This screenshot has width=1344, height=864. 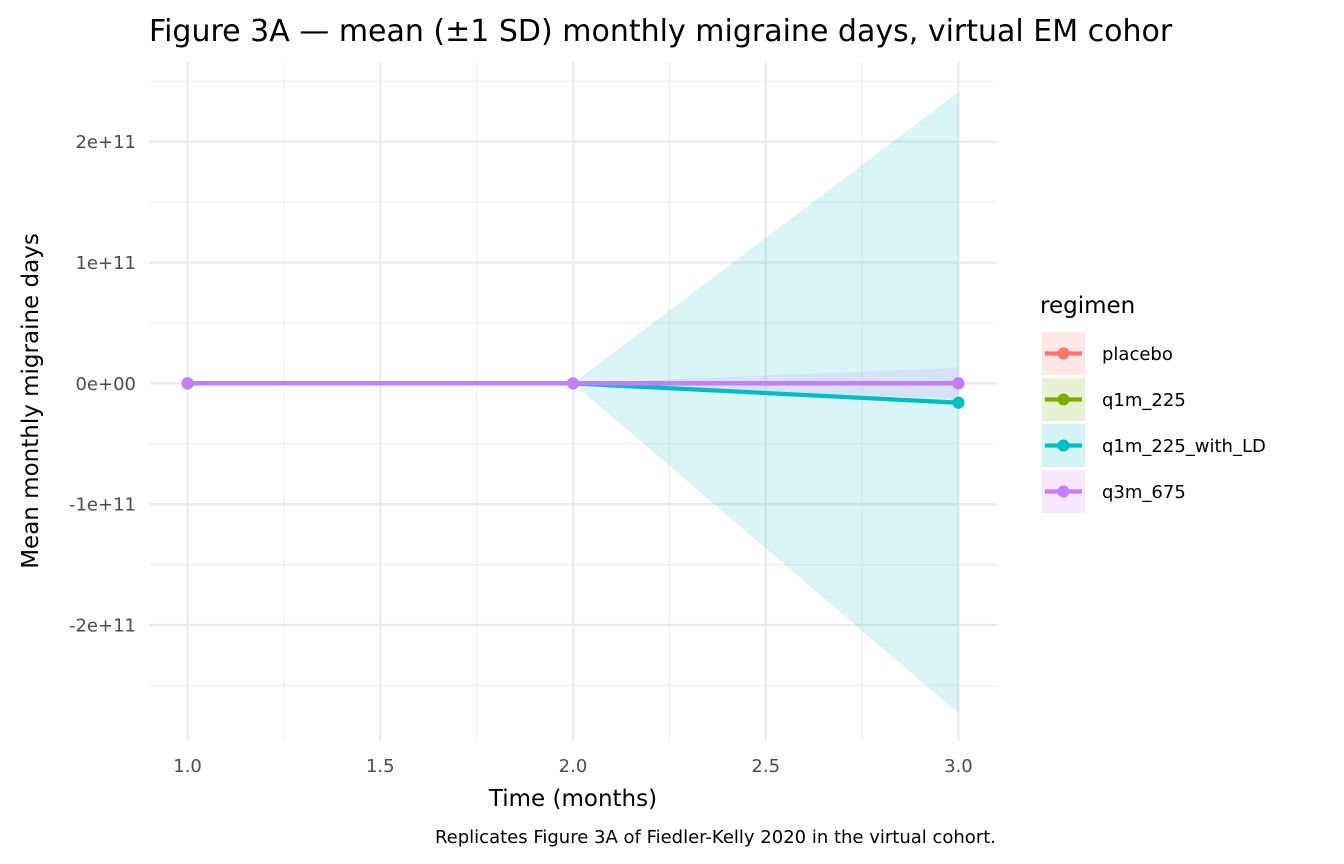 What do you see at coordinates (31, 401) in the screenshot?
I see `y-axis-title: Mean monthly migraine days` at bounding box center [31, 401].